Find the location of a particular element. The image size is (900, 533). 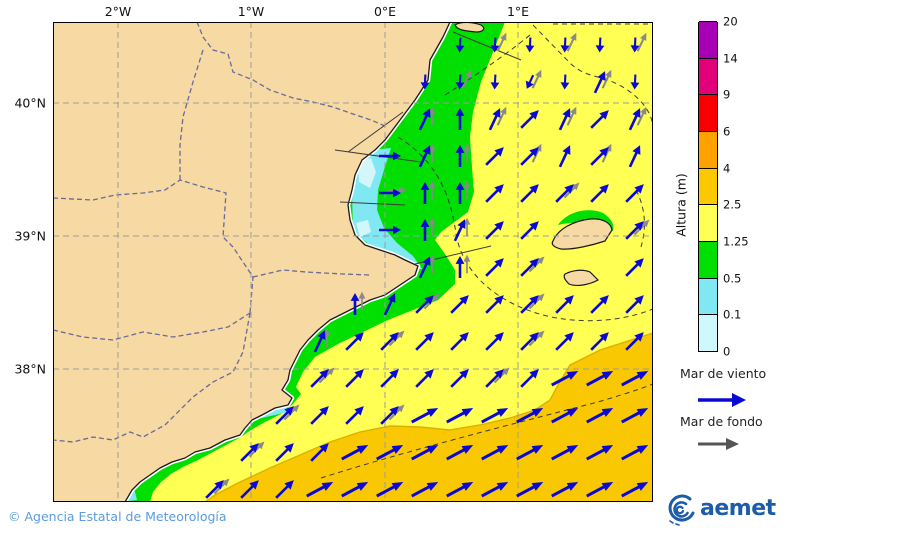

aemet-logo: aemet is located at coordinates (720, 511).